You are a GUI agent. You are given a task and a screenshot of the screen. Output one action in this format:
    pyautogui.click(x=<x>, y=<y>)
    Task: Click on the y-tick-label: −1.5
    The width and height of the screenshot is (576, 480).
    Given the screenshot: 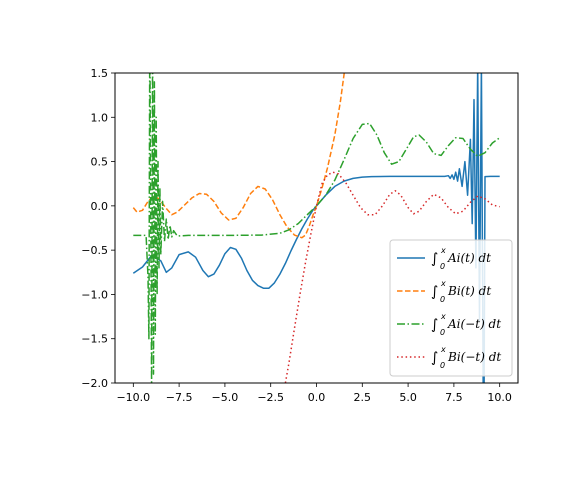 What is the action you would take?
    pyautogui.click(x=94, y=339)
    